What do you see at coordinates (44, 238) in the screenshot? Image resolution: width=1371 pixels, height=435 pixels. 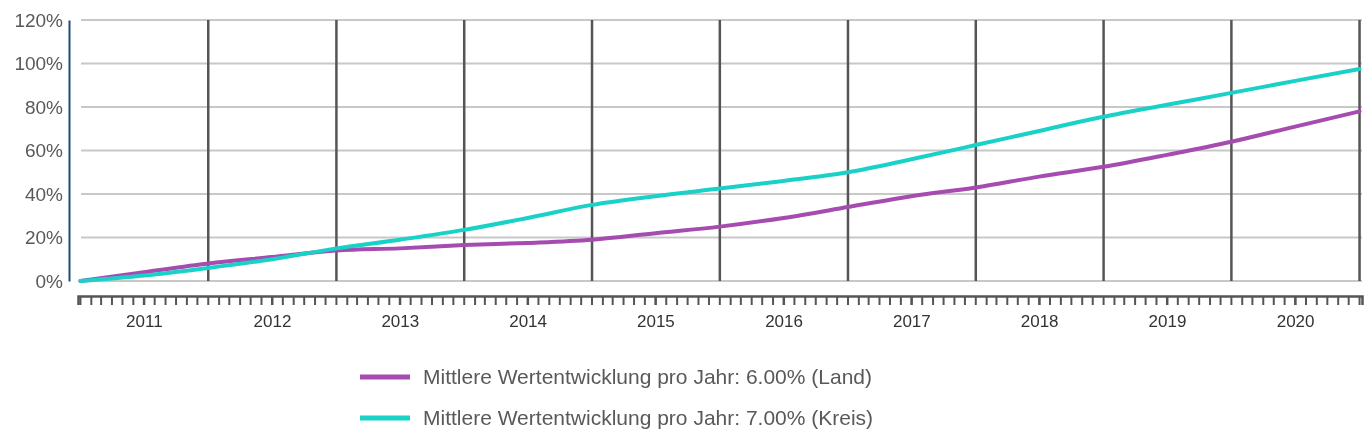 I see `y-tick-label: 20%` at bounding box center [44, 238].